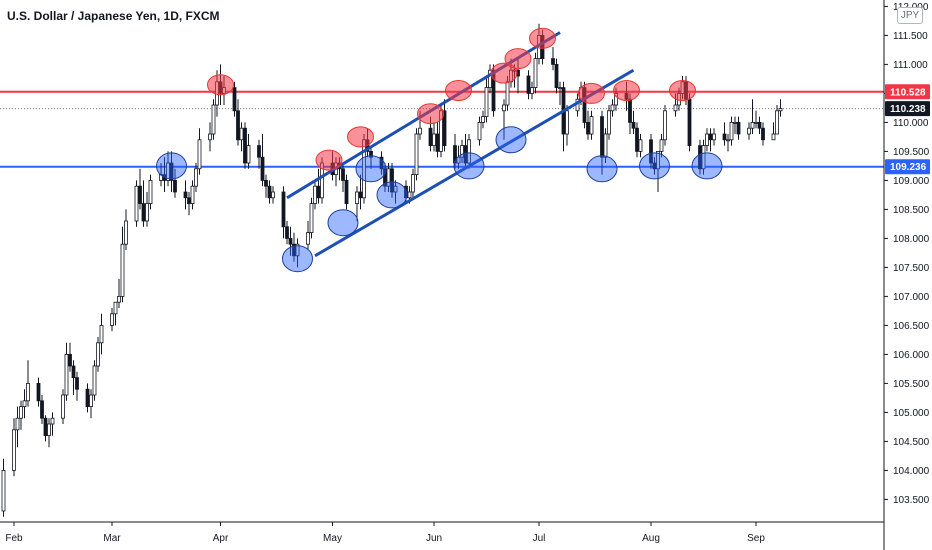 The width and height of the screenshot is (932, 550). I want to click on time-axis, so click(442, 536).